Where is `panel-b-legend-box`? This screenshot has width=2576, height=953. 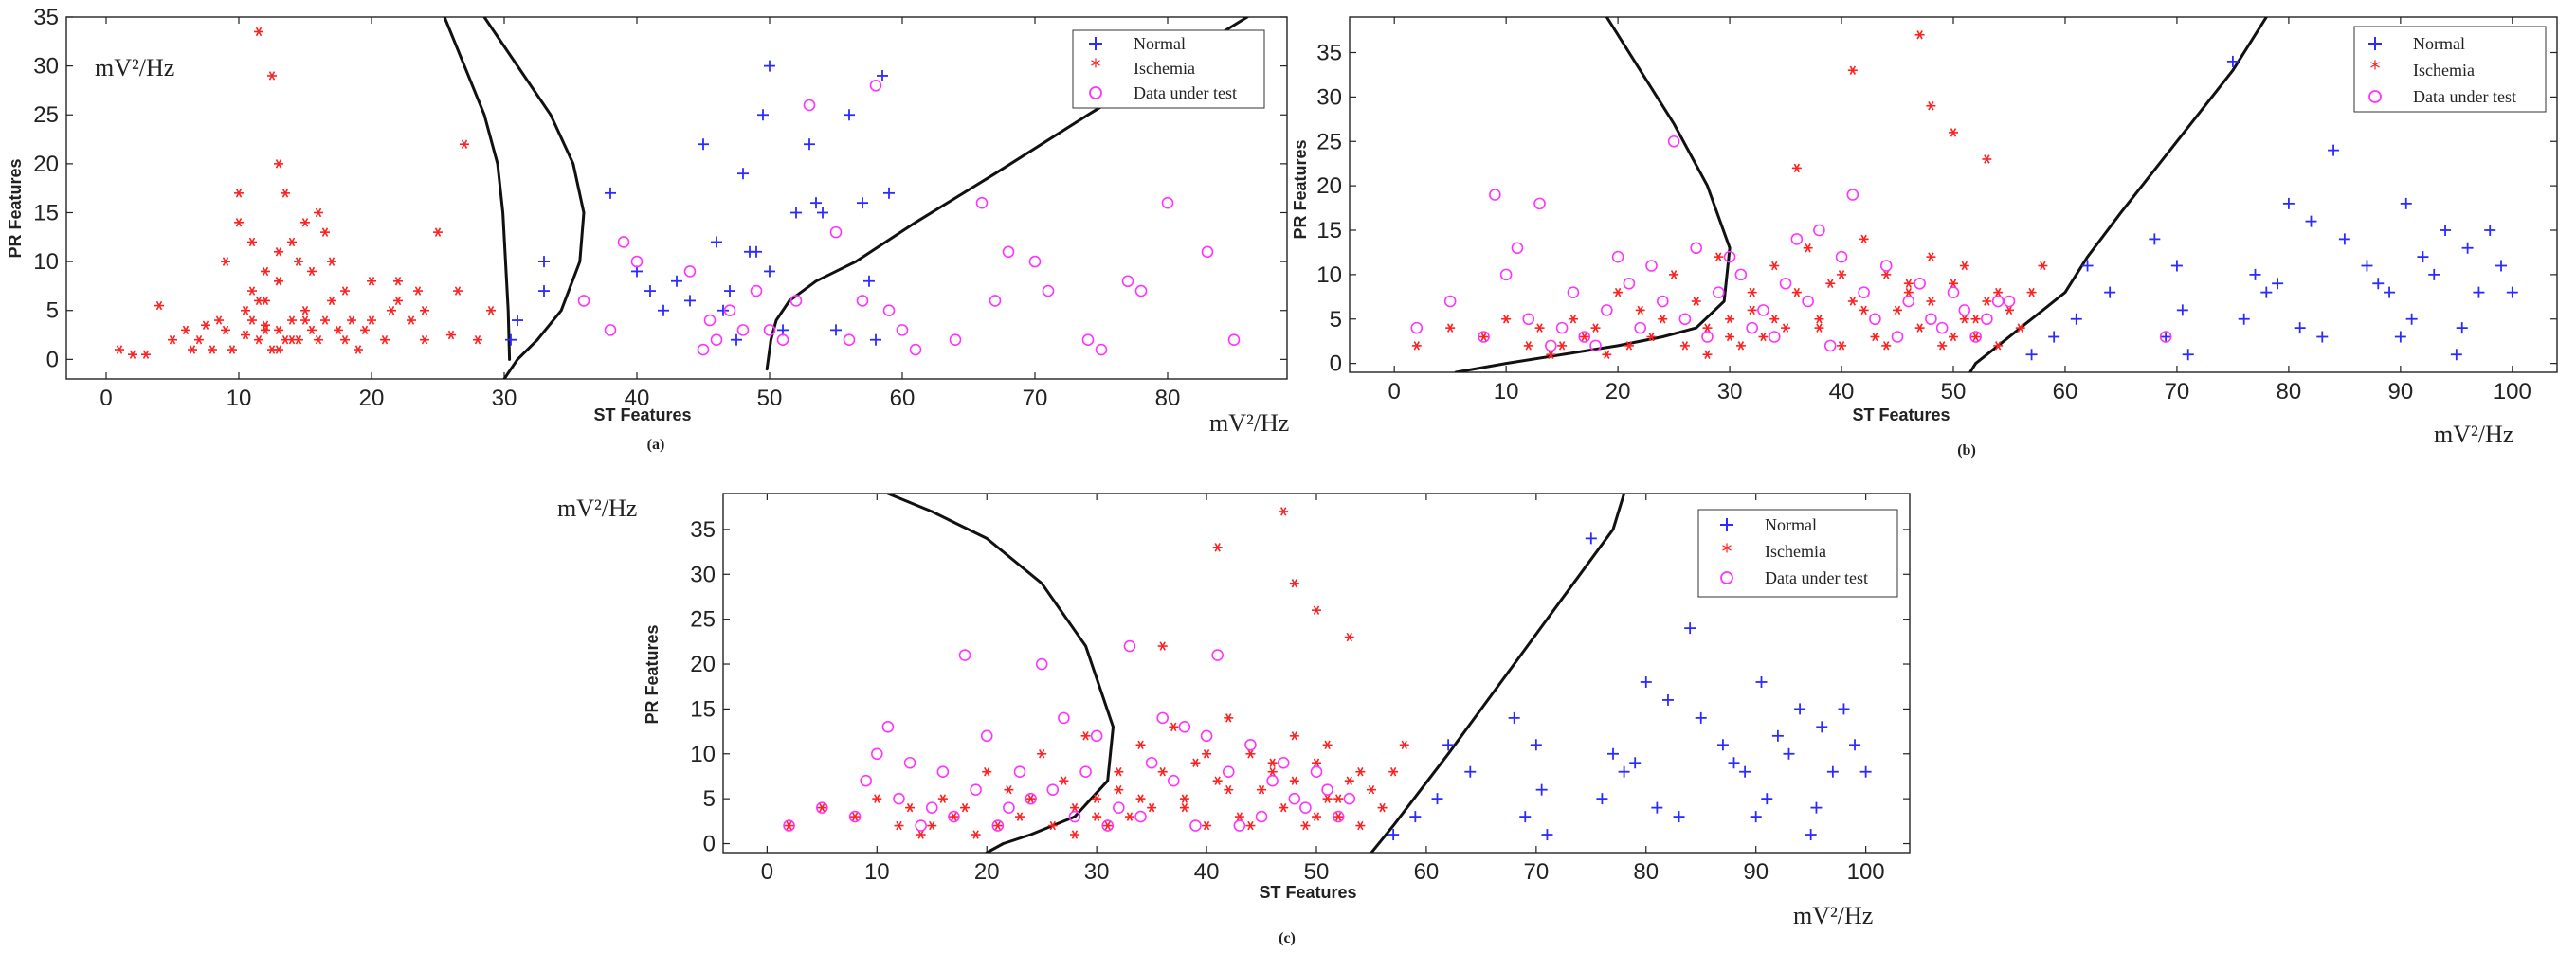 panel-b-legend-box is located at coordinates (2450, 69).